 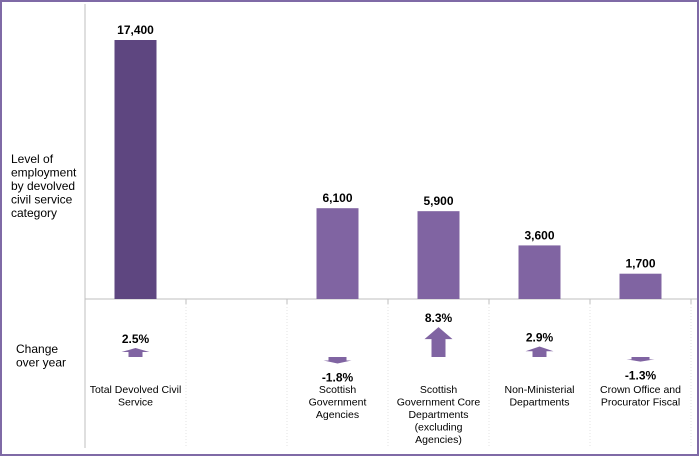 What do you see at coordinates (136, 390) in the screenshot?
I see `category-label-line: Total Devolved Civil` at bounding box center [136, 390].